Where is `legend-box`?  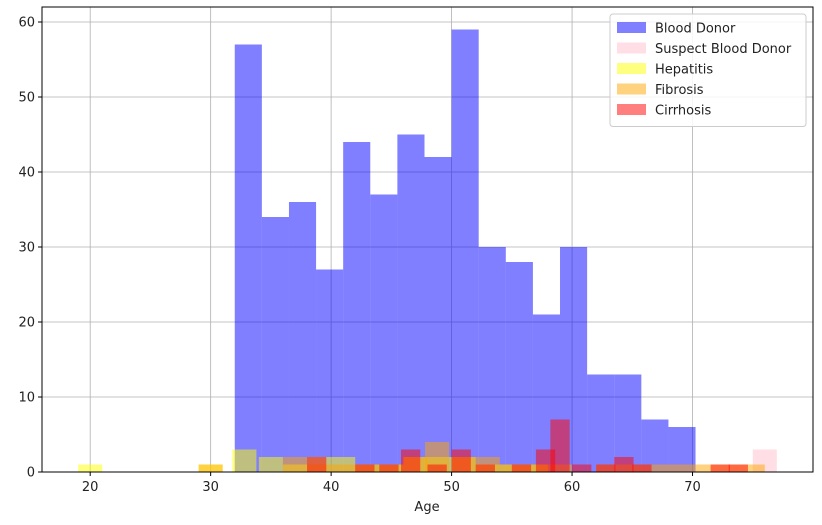 legend-box is located at coordinates (708, 70).